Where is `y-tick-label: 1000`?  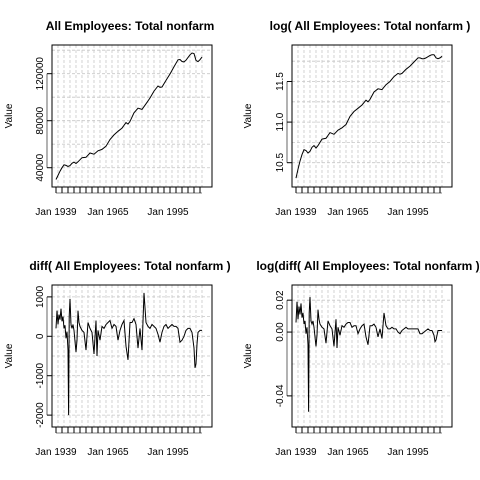 y-tick-label: 1000 is located at coordinates (40, 296).